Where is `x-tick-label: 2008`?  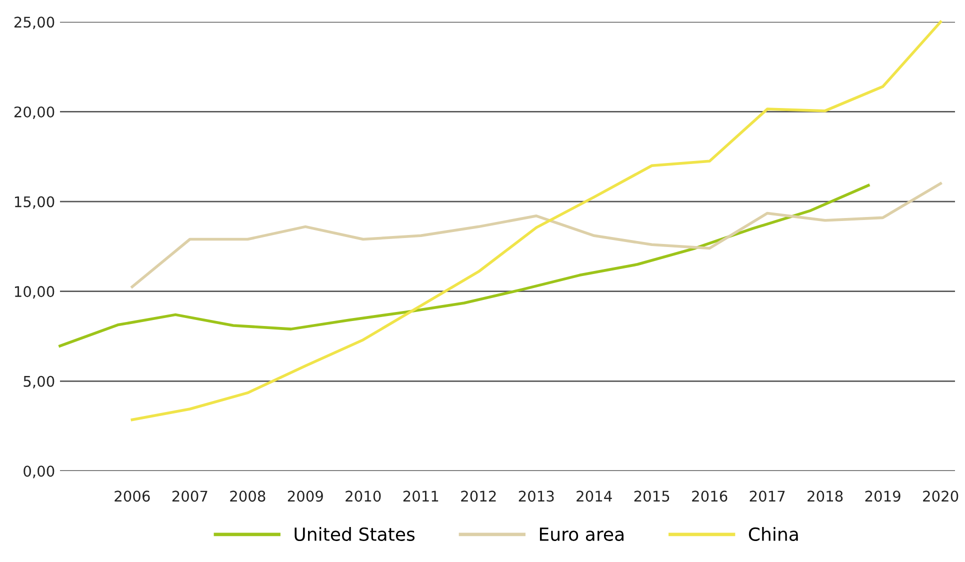 x-tick-label: 2008 is located at coordinates (248, 496).